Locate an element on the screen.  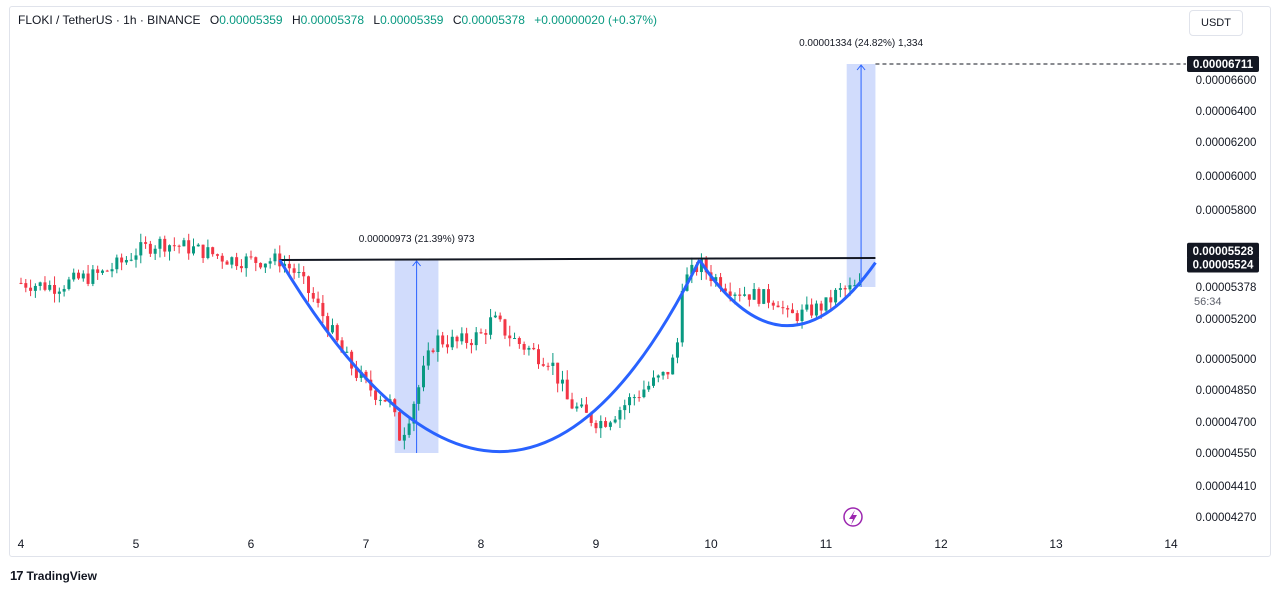
neckline is located at coordinates (577, 259).